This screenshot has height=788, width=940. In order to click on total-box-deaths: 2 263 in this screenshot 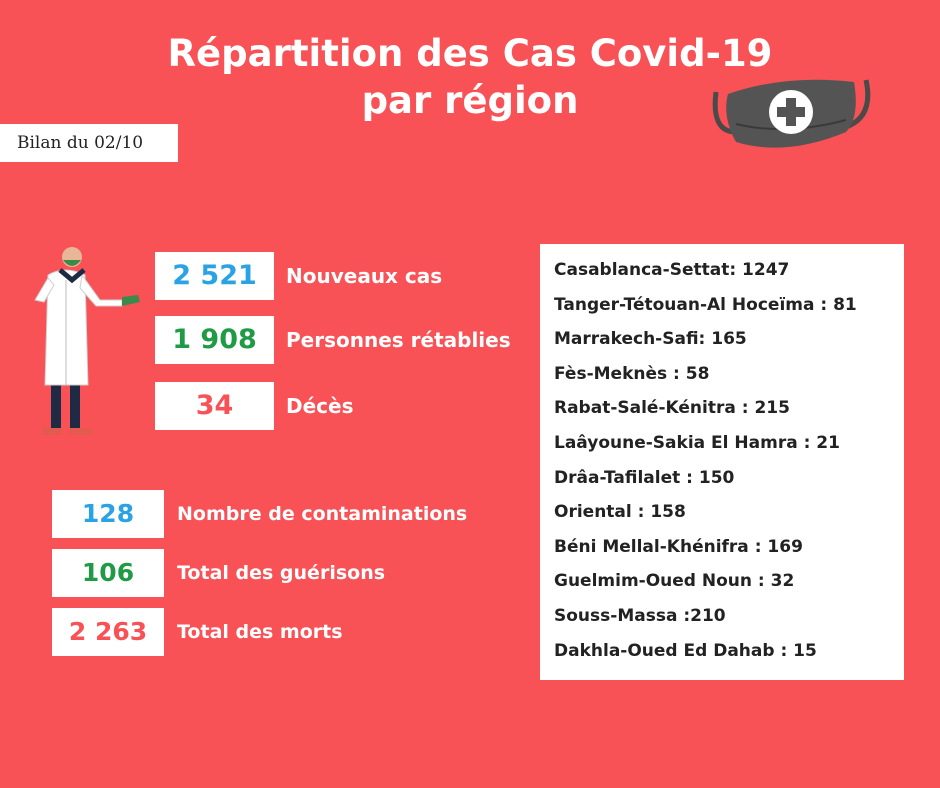, I will do `click(108, 632)`.